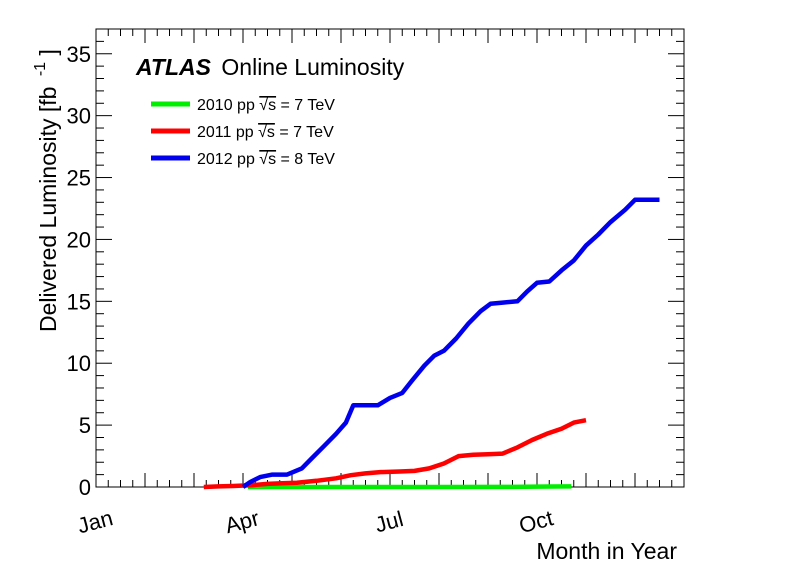 This screenshot has height=572, width=796. I want to click on y-tick-labels: 0 5 10 15 20 25 30 35, so click(79, 271).